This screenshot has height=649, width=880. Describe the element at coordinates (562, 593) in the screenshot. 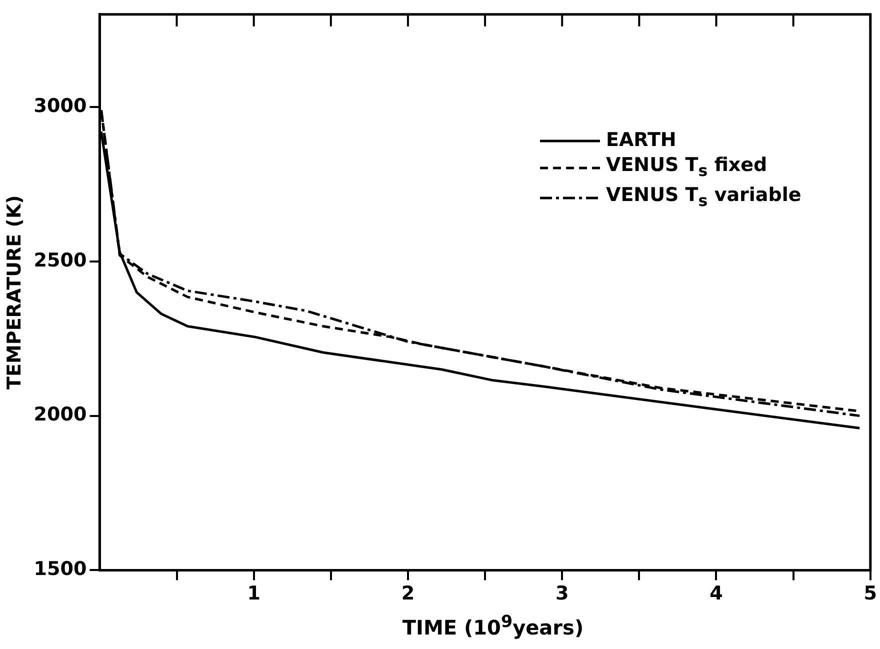

I see `x-tick-label: 3` at that location.